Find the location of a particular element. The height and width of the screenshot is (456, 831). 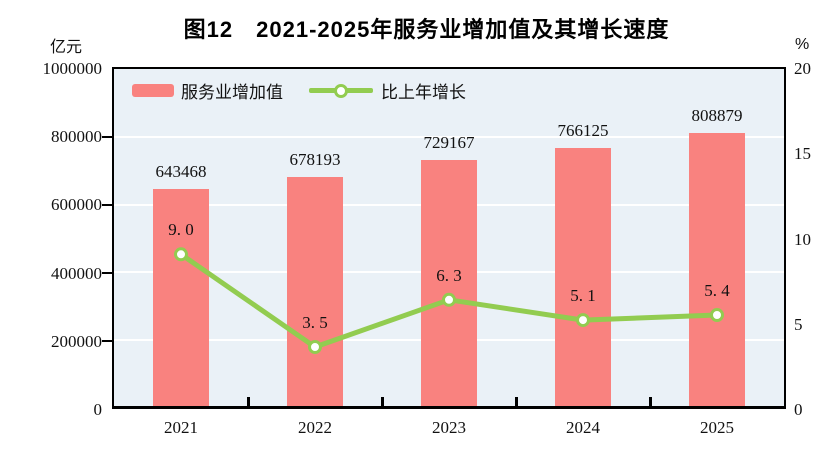

legend-item-bar: 服务业增加值 is located at coordinates (207, 90).